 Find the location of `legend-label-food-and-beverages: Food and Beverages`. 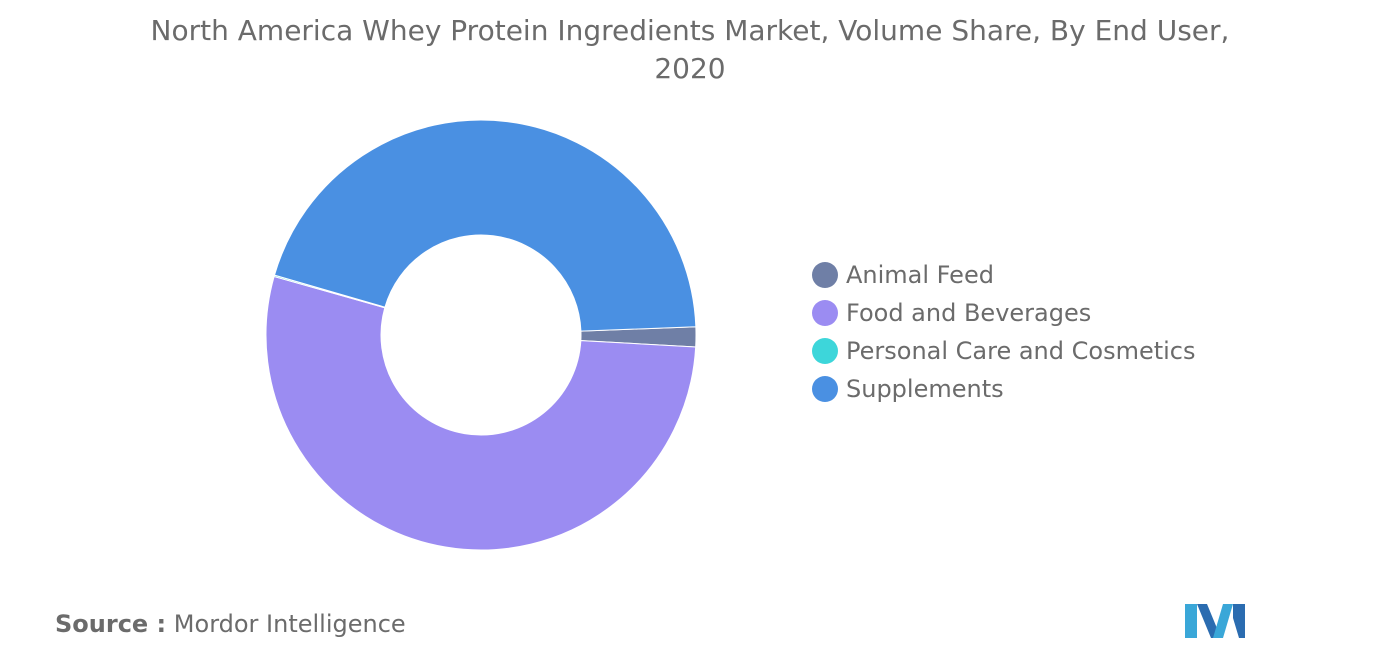

legend-label-food-and-beverages: Food and Beverages is located at coordinates (969, 313).